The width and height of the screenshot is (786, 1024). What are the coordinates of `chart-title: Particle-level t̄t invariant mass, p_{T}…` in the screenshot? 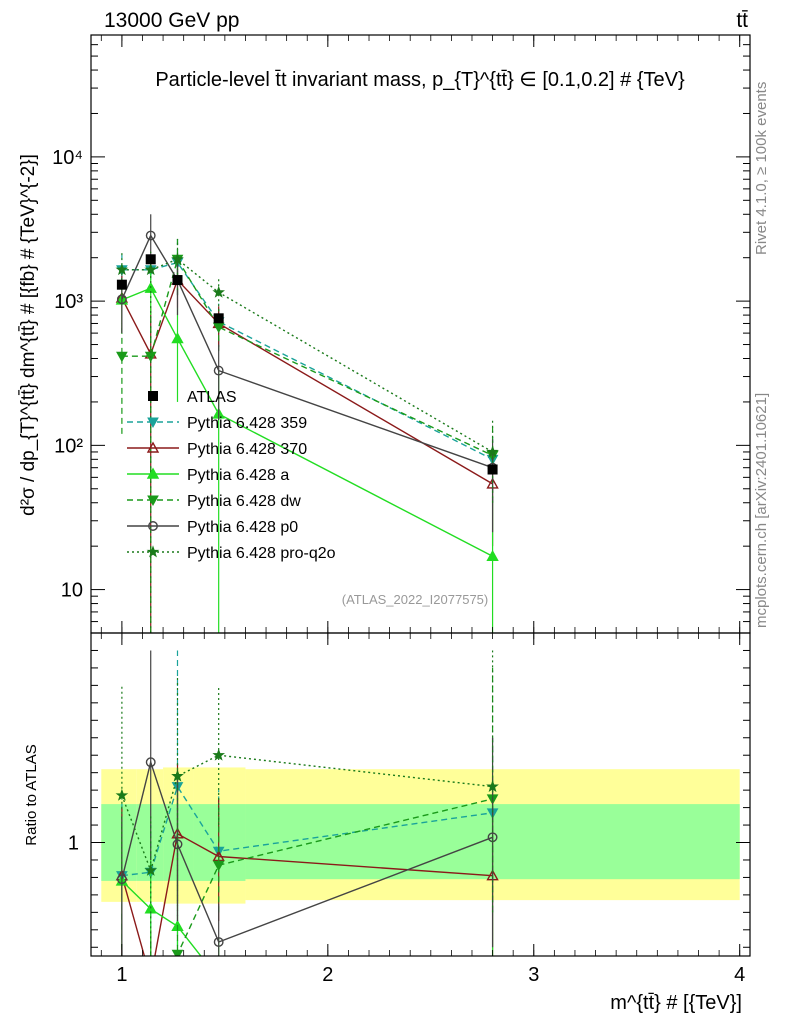 It's located at (420, 80).